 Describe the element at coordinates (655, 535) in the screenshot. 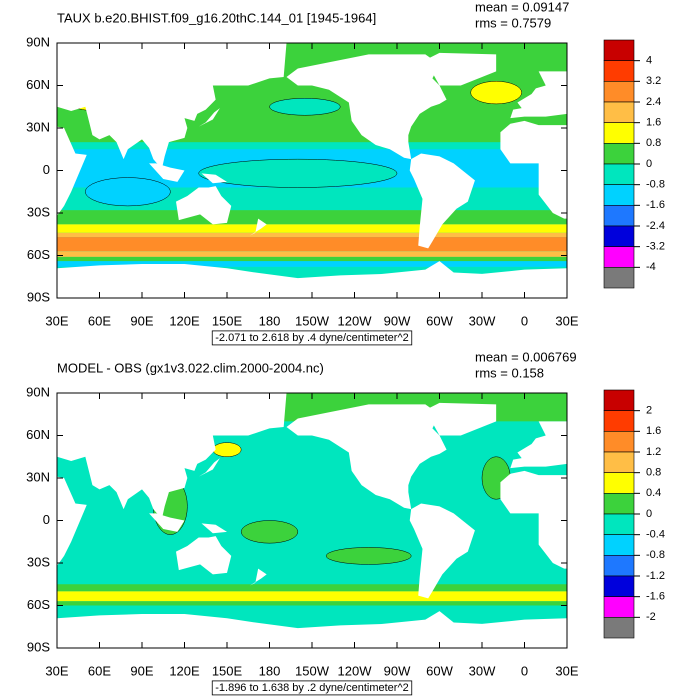

I see `colorbar-label: -0.4` at that location.